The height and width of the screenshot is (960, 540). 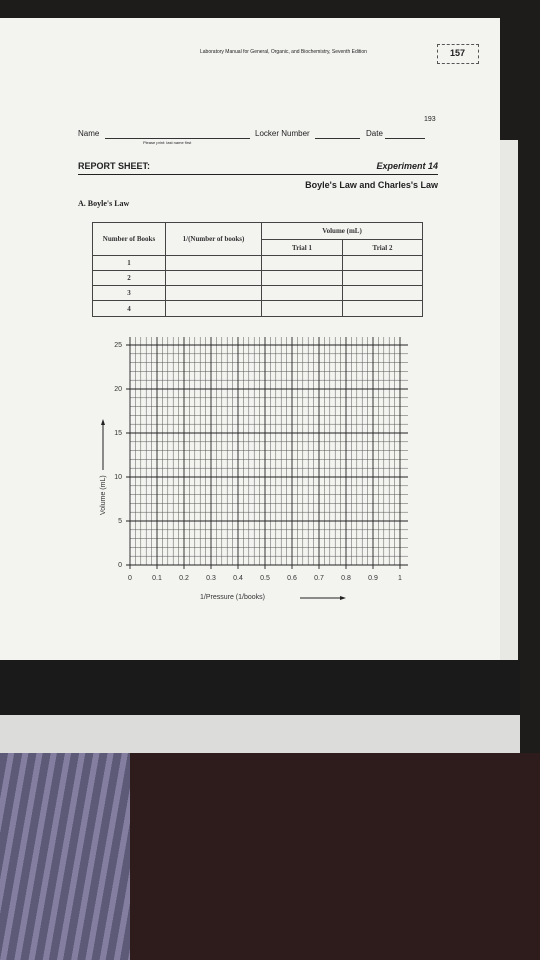 What do you see at coordinates (260, 734) in the screenshot?
I see `paper-bottom` at bounding box center [260, 734].